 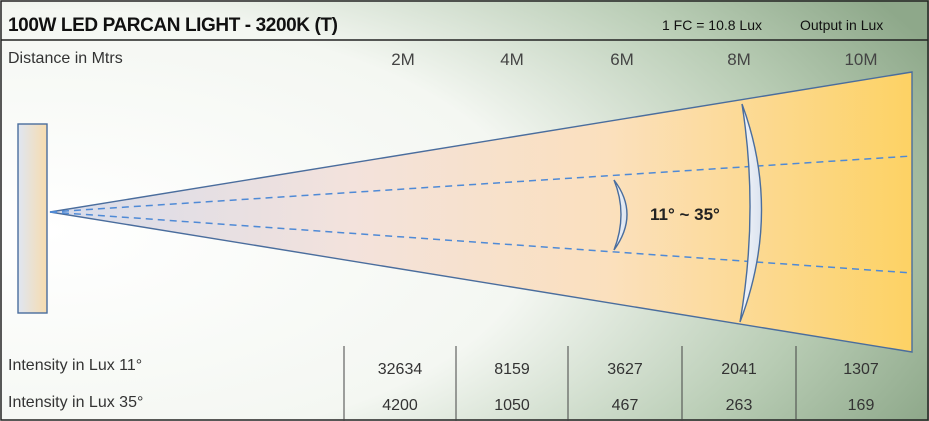 I want to click on wide-beam-arc, so click(x=751, y=213).